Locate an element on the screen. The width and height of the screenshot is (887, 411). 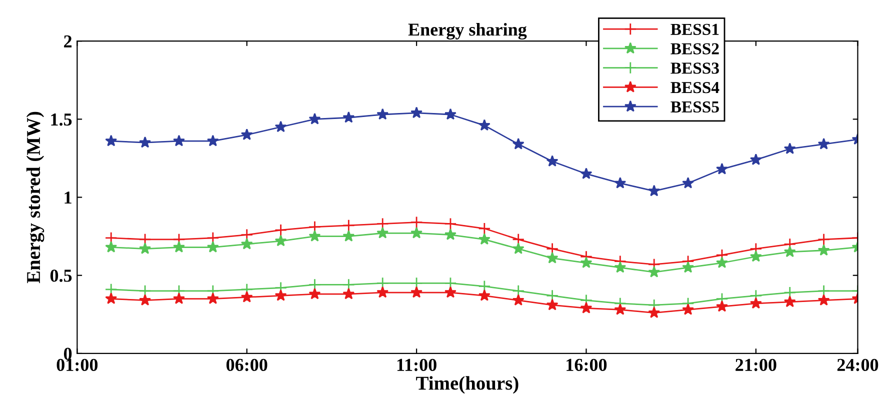
x-tick-label: 01:00 is located at coordinates (77, 365).